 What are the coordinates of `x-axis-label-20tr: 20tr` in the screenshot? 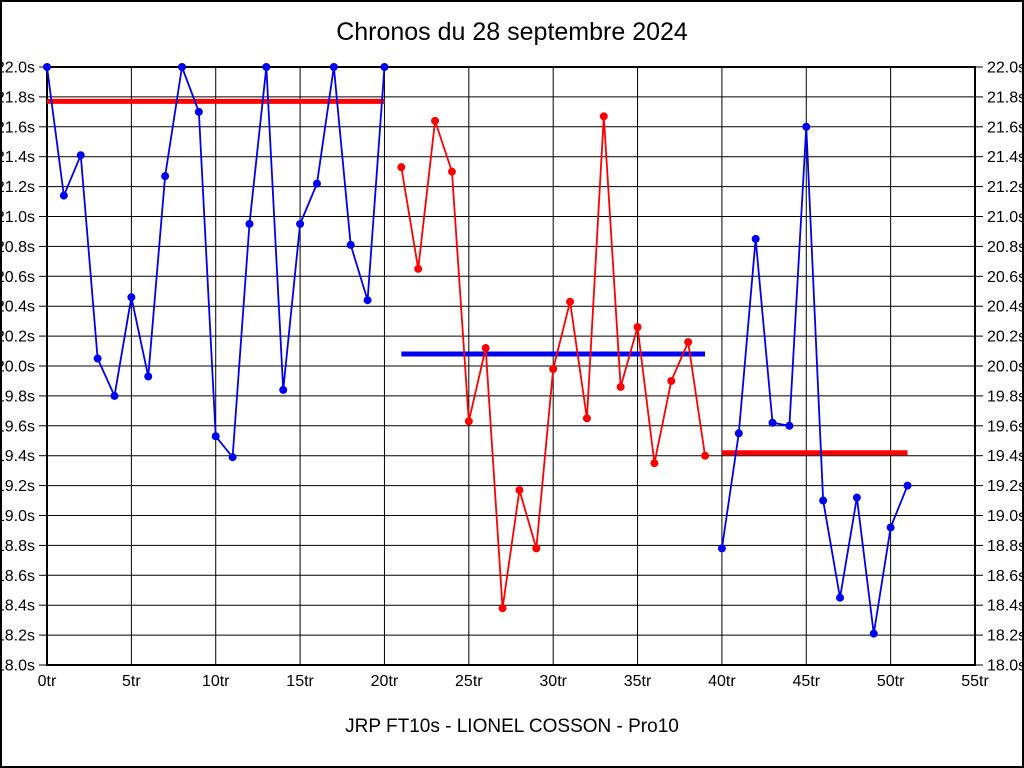 It's located at (385, 681).